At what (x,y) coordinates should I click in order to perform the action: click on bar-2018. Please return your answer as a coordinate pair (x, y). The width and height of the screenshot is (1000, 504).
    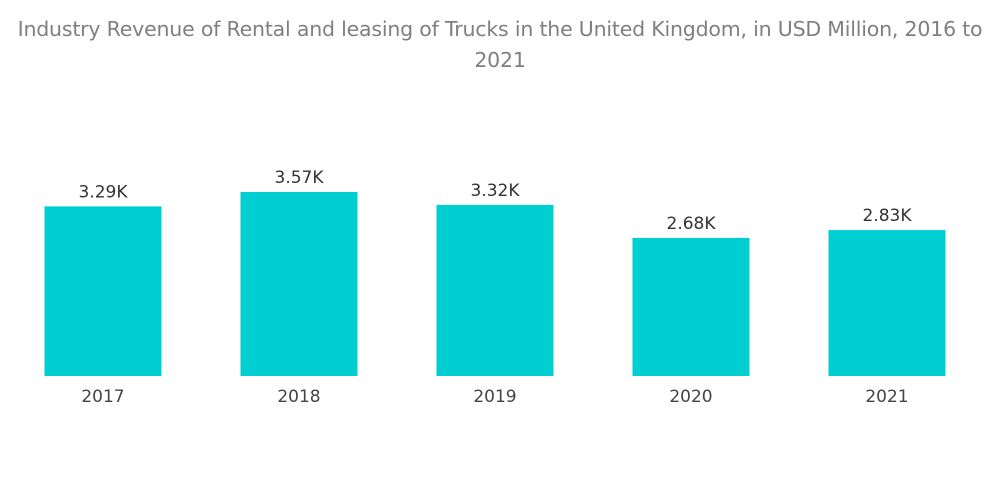
    Looking at the image, I should click on (299, 284).